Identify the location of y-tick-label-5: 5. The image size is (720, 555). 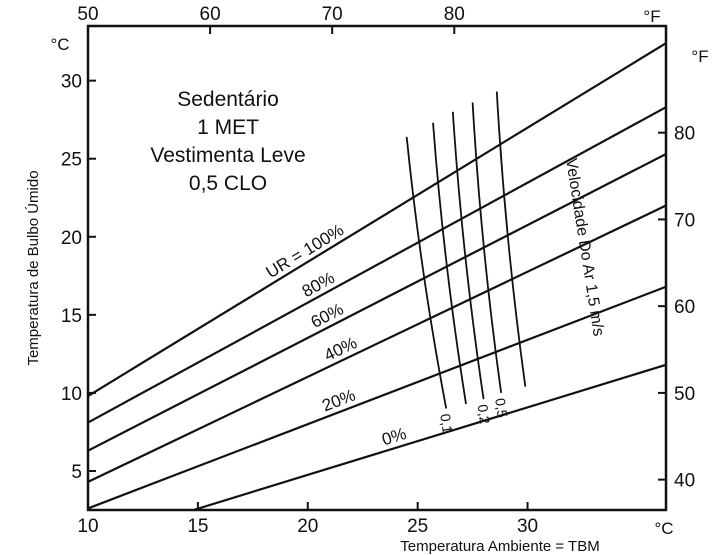
(76, 472).